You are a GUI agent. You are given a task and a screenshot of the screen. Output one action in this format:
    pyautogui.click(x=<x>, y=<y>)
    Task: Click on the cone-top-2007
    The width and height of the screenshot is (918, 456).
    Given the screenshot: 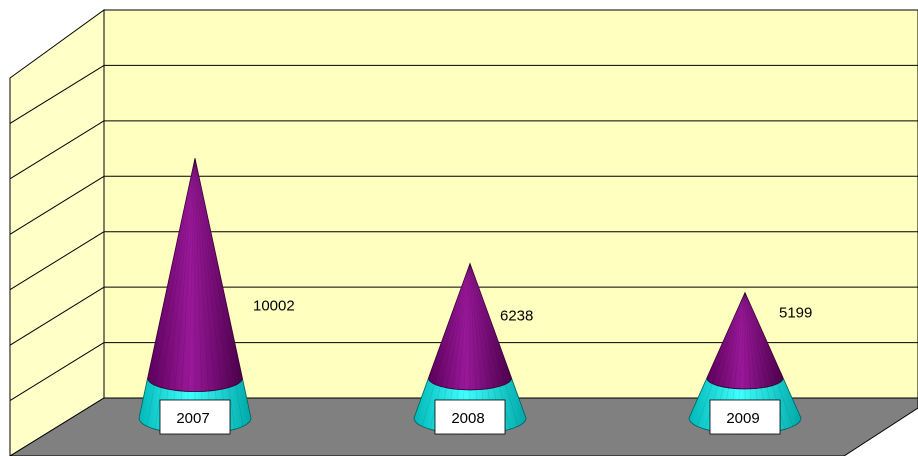 What is the action you would take?
    pyautogui.click(x=195, y=275)
    